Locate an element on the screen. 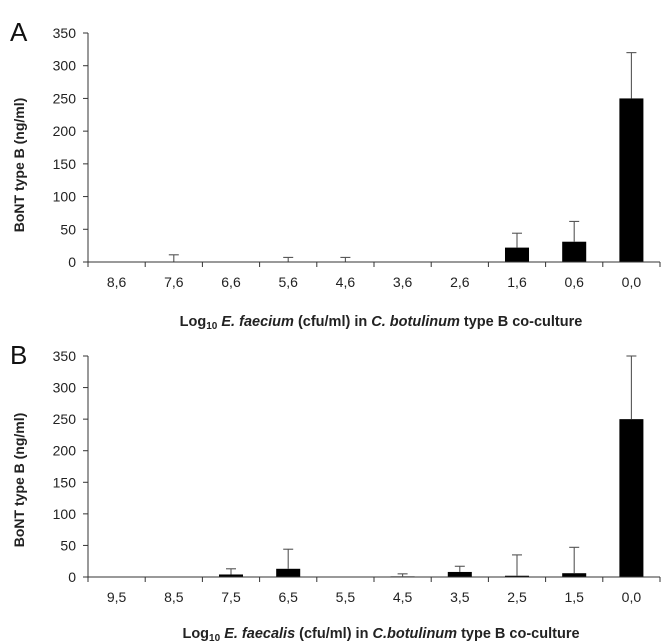 The height and width of the screenshot is (644, 662). panel-b-y-tick-label: 0 is located at coordinates (72, 577).